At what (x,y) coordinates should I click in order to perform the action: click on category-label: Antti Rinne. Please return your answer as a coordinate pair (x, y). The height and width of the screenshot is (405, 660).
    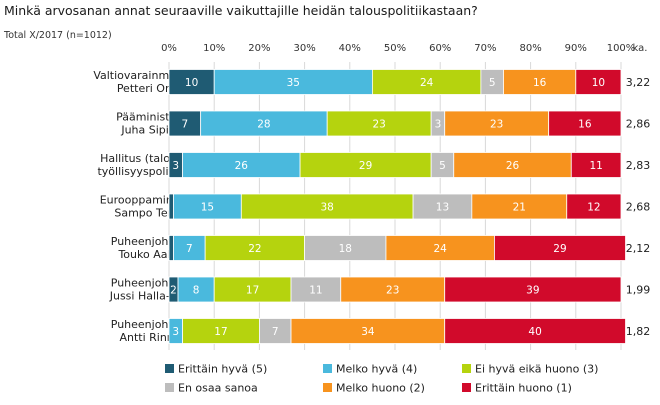
    Looking at the image, I should click on (149, 337).